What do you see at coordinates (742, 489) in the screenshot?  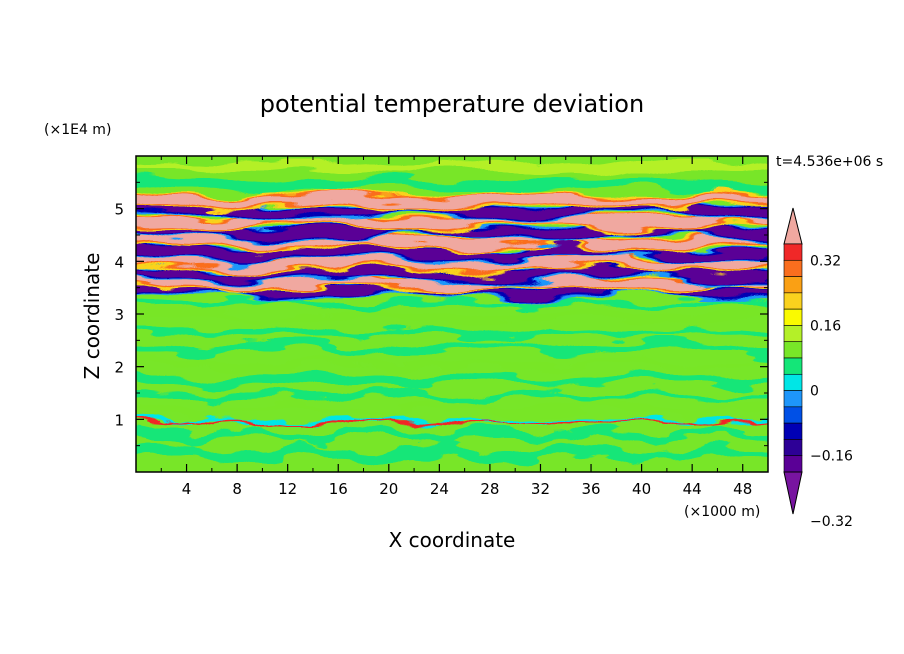 I see `x-tick-label: 48` at bounding box center [742, 489].